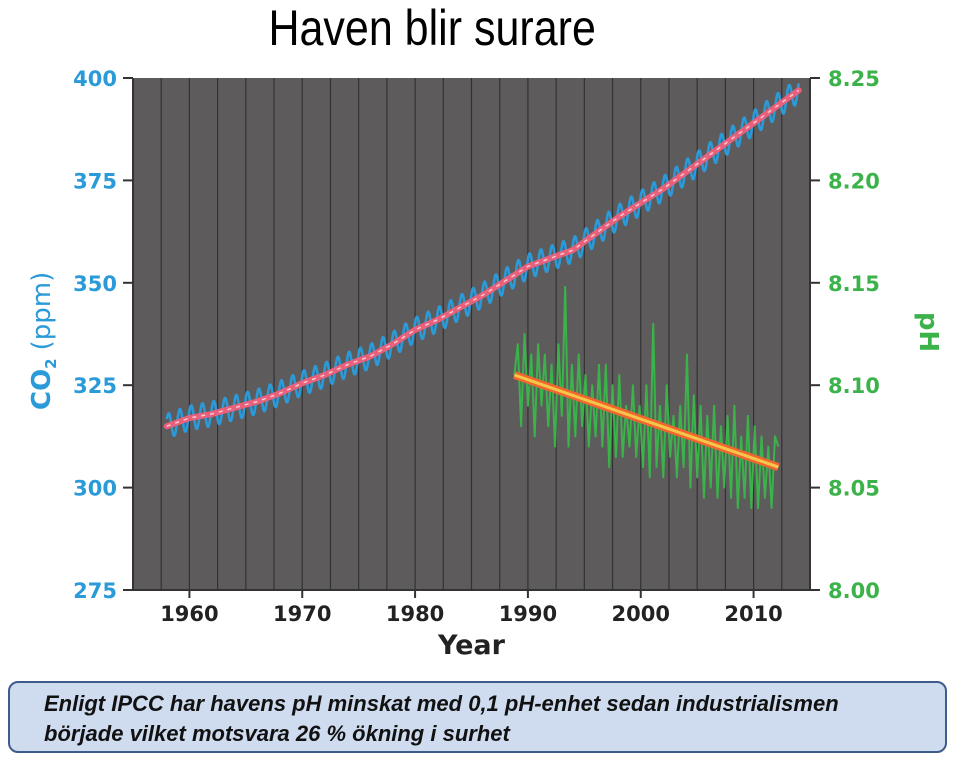 Image resolution: width=959 pixels, height=762 pixels. I want to click on ph-trend-highlight, so click(646, 421).